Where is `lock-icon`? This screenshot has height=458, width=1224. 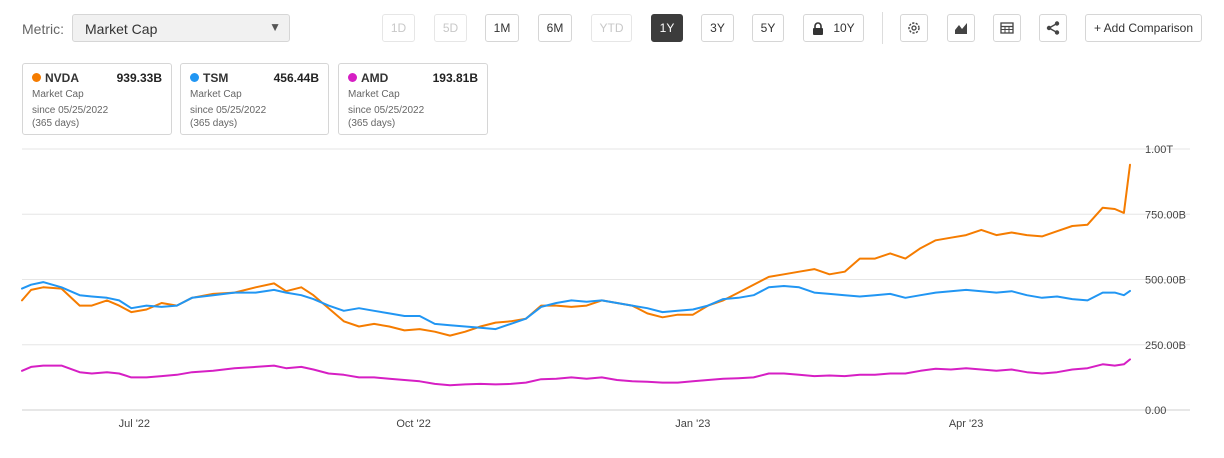 lock-icon is located at coordinates (818, 28).